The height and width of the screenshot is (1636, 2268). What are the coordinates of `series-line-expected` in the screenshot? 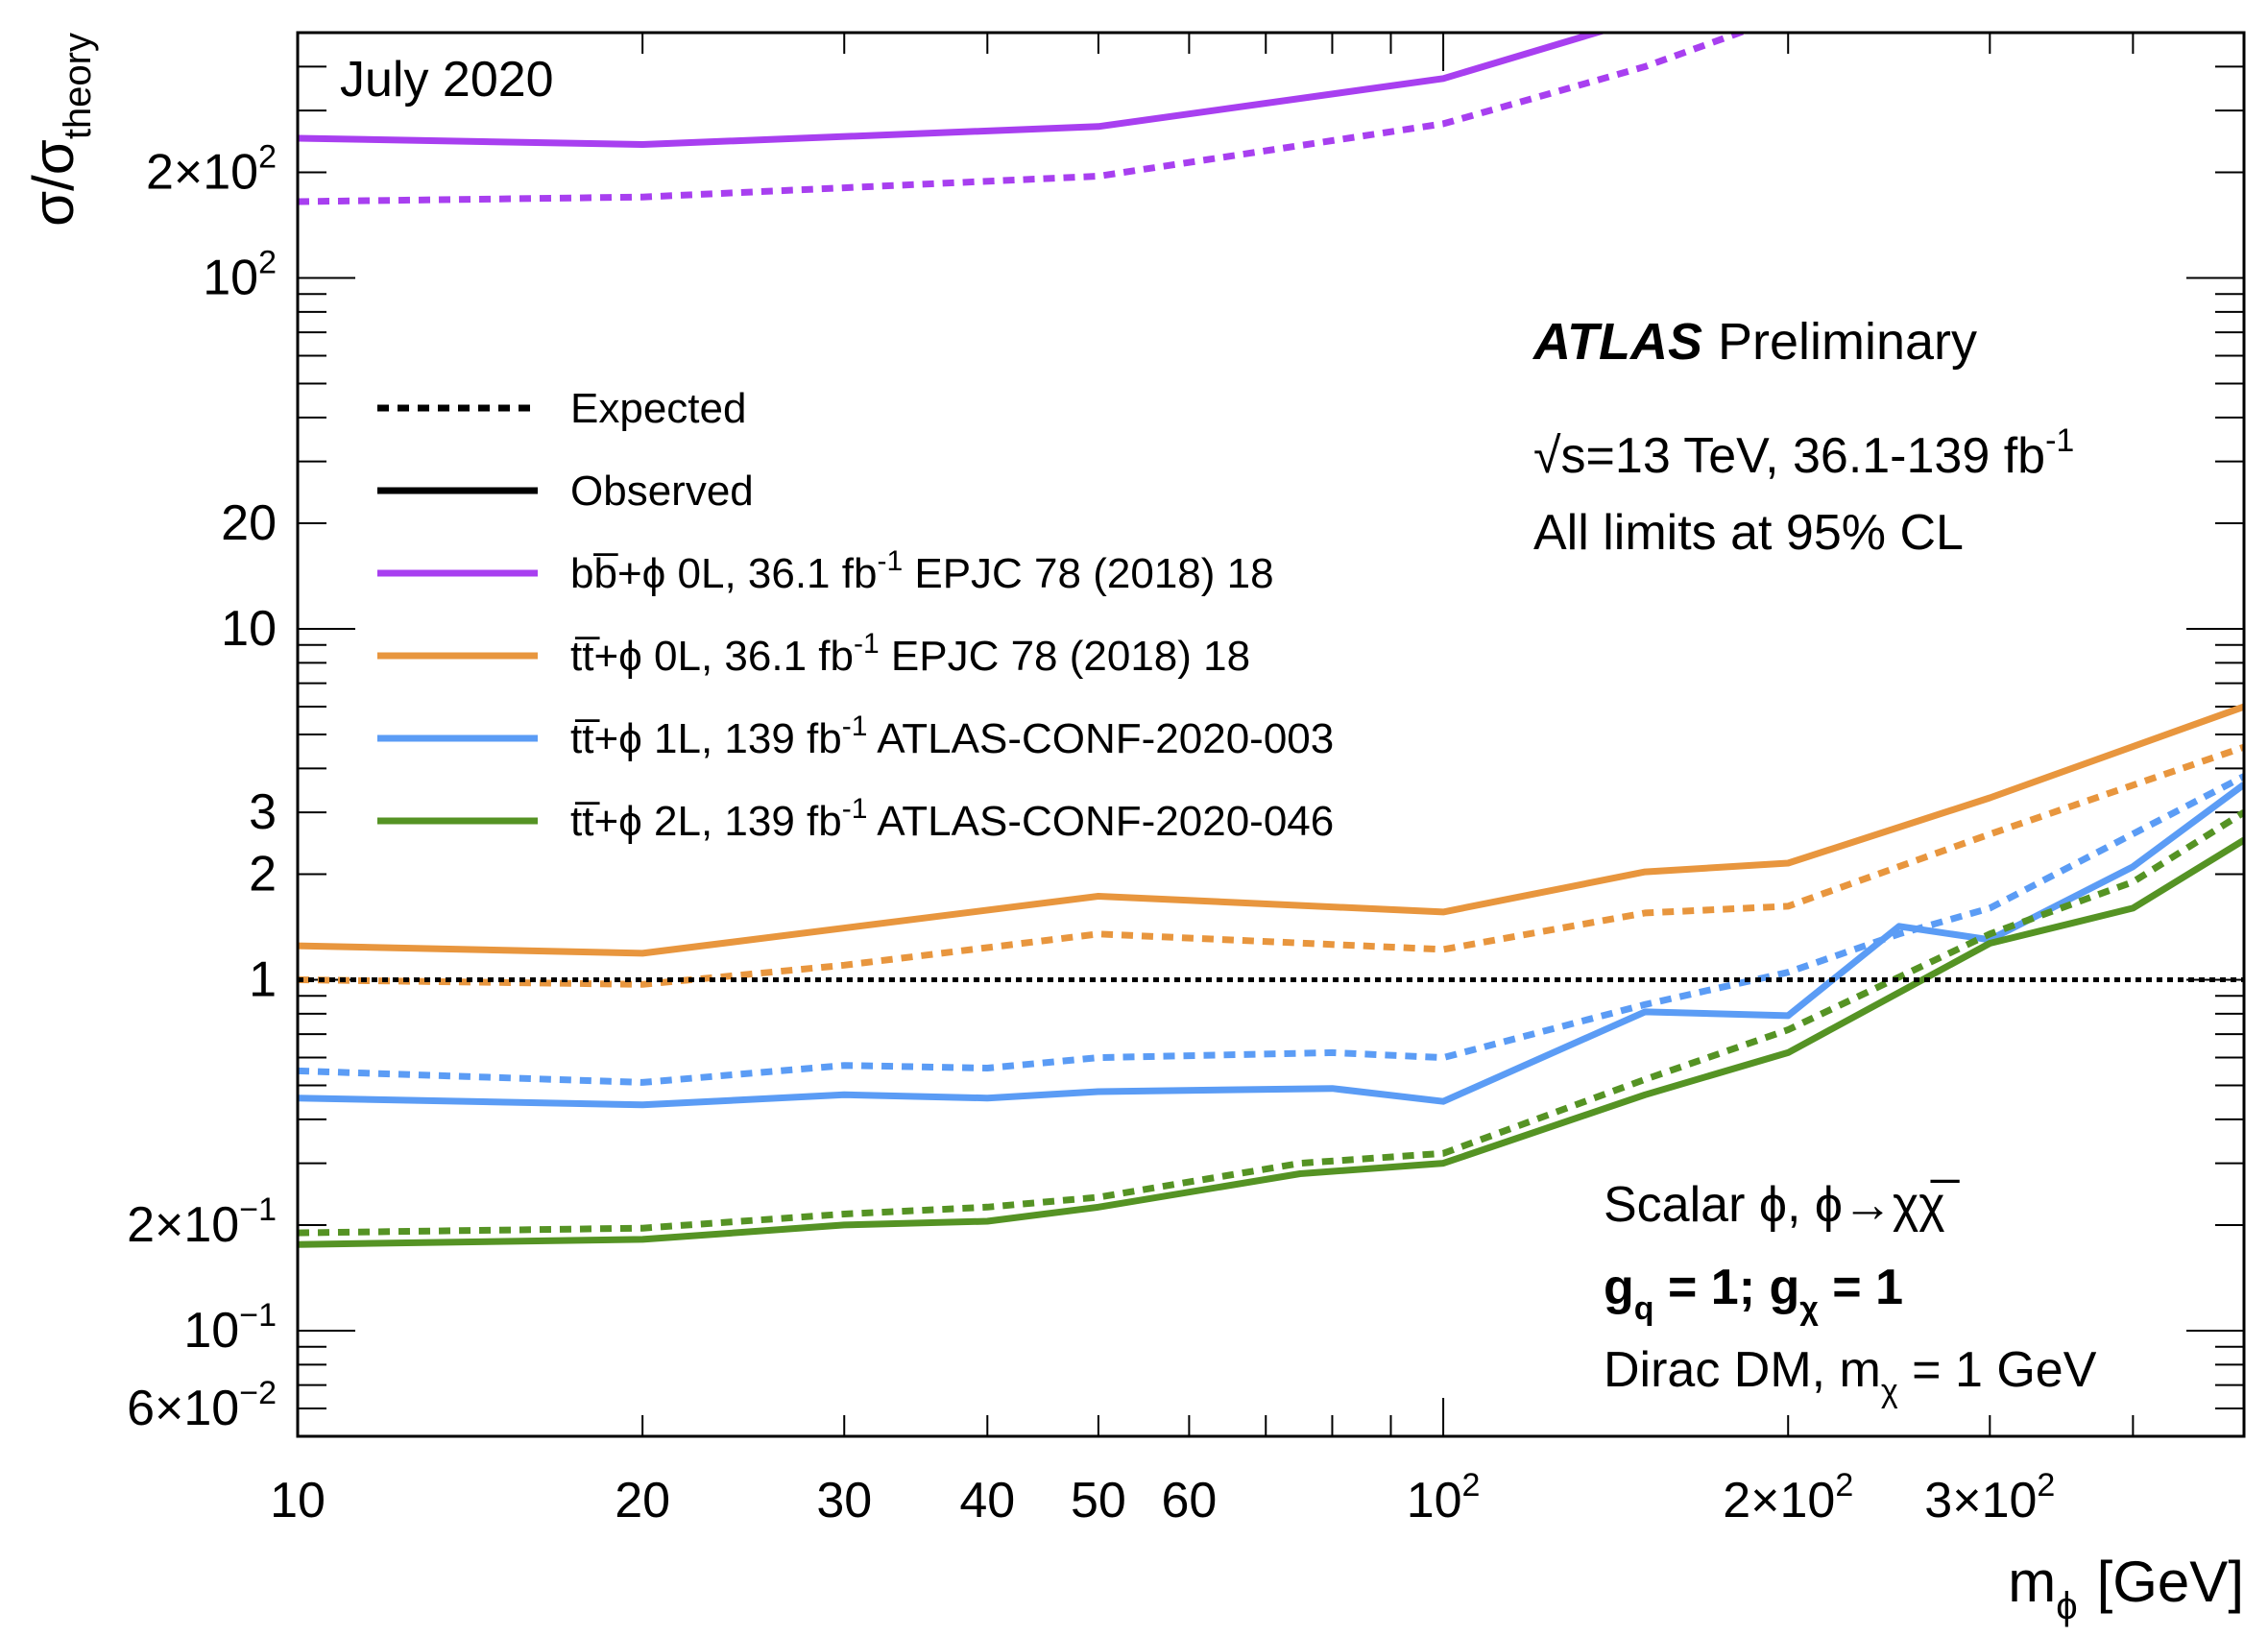 It's located at (1024, 119).